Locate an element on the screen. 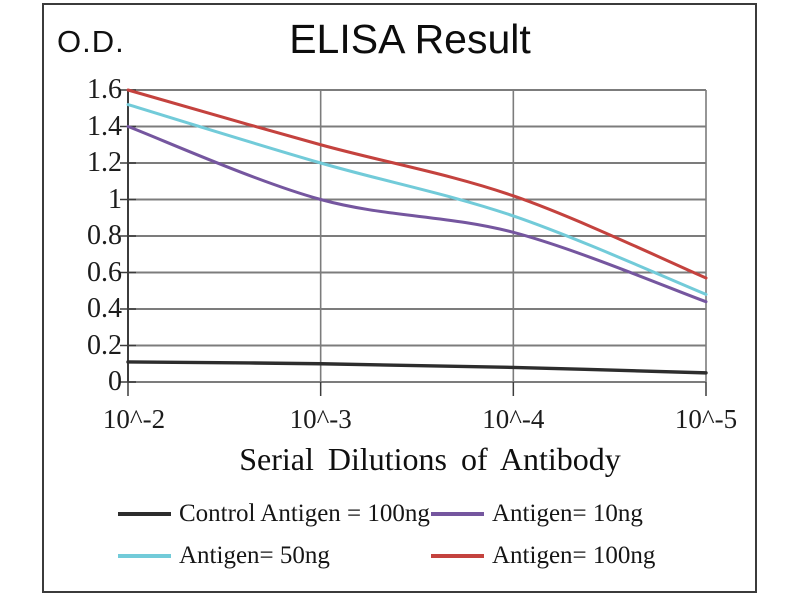  legend-label: Antigen= 50ng is located at coordinates (254, 555).